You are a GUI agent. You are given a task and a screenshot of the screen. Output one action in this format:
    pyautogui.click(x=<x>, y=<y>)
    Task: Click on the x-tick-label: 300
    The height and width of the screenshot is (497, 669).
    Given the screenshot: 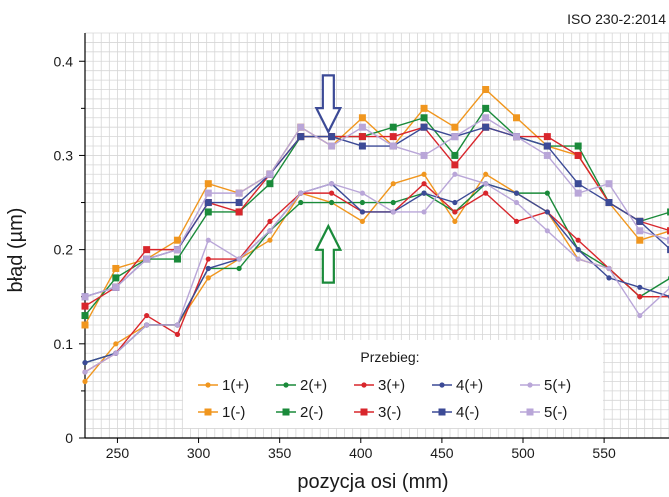 What is the action you would take?
    pyautogui.click(x=199, y=453)
    